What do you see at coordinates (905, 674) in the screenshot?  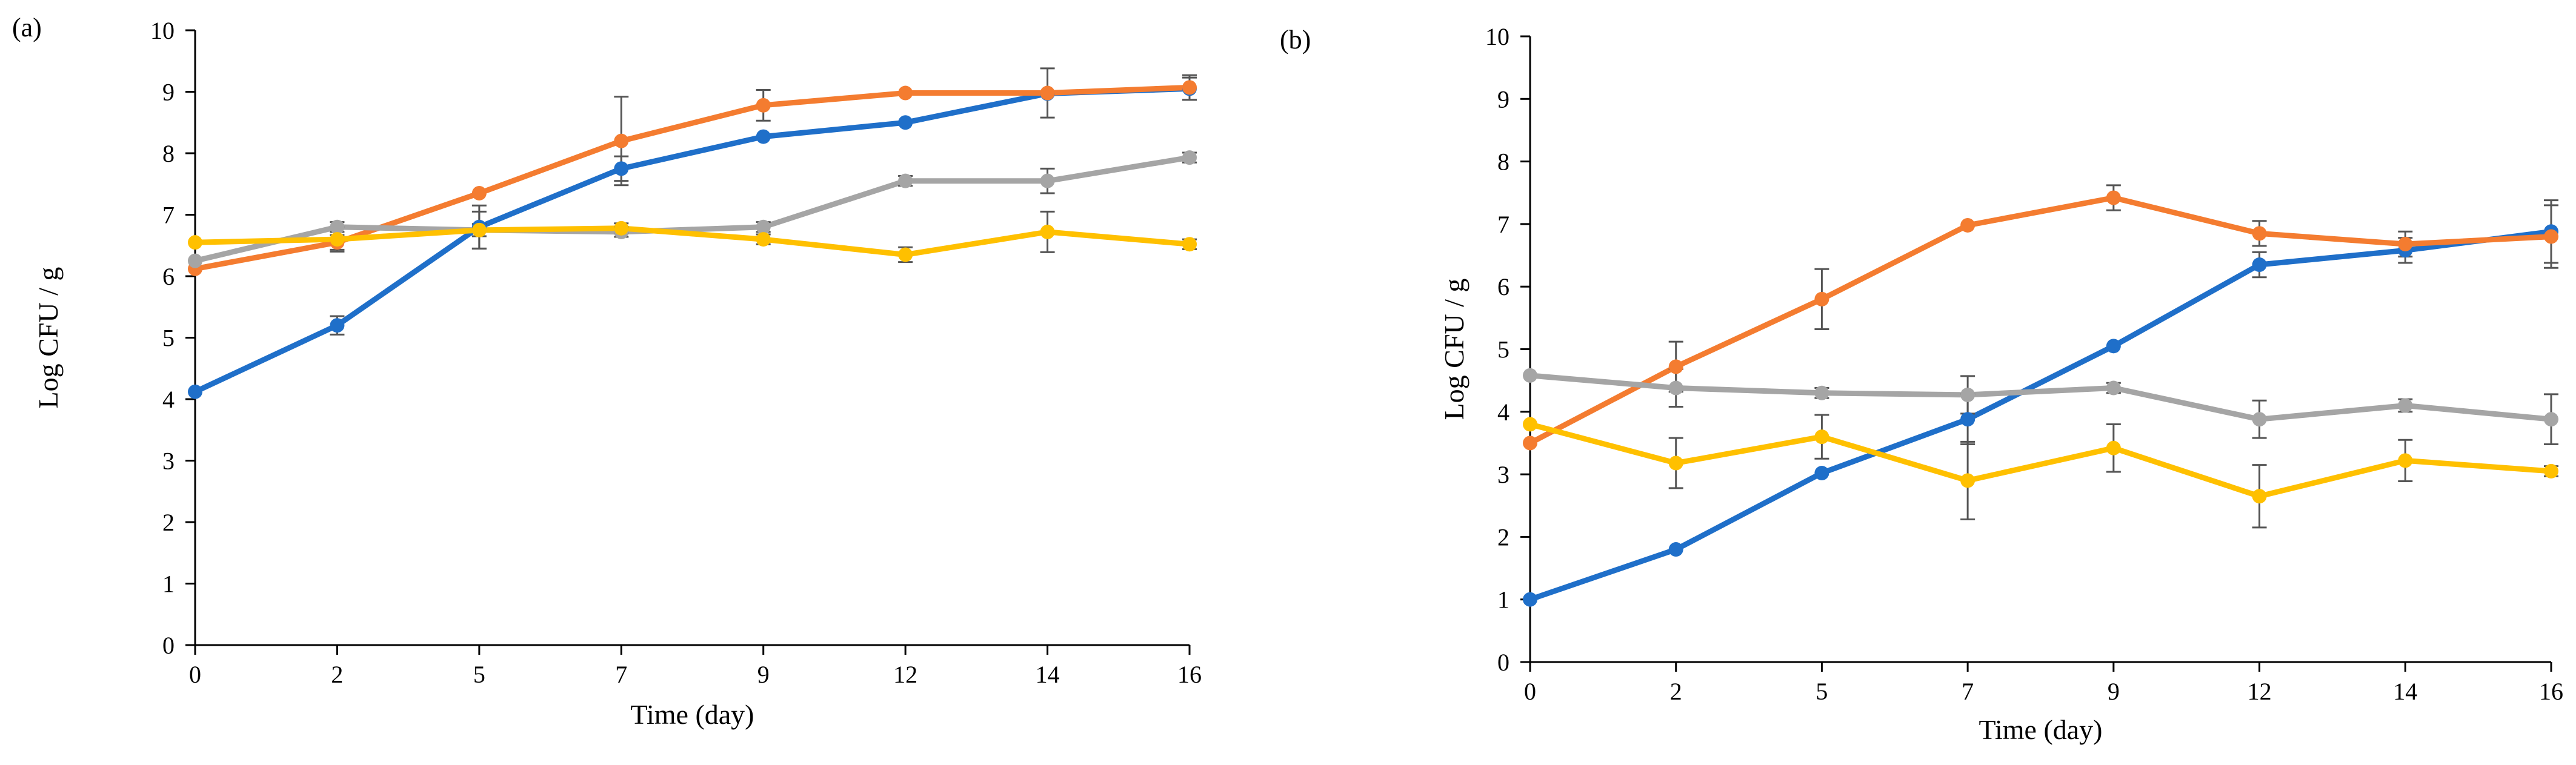 I see `x-tick-label: 12` at bounding box center [905, 674].